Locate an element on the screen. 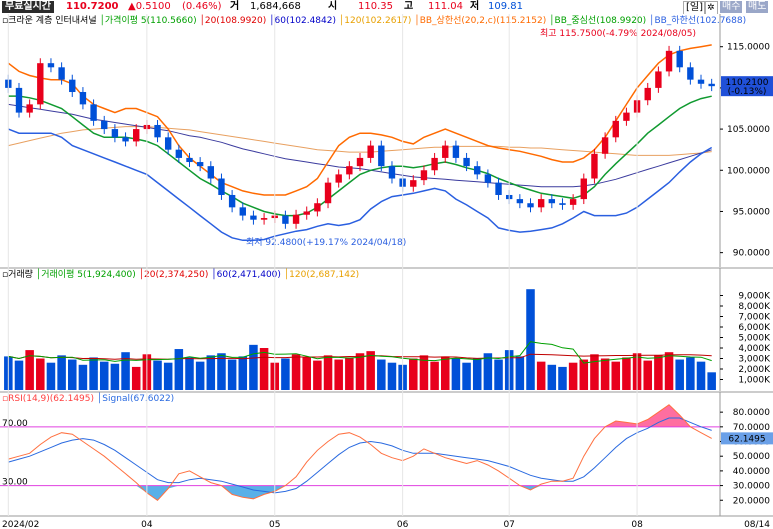 The image size is (773, 529). price-change-percent: (0.46%) is located at coordinates (202, 6).